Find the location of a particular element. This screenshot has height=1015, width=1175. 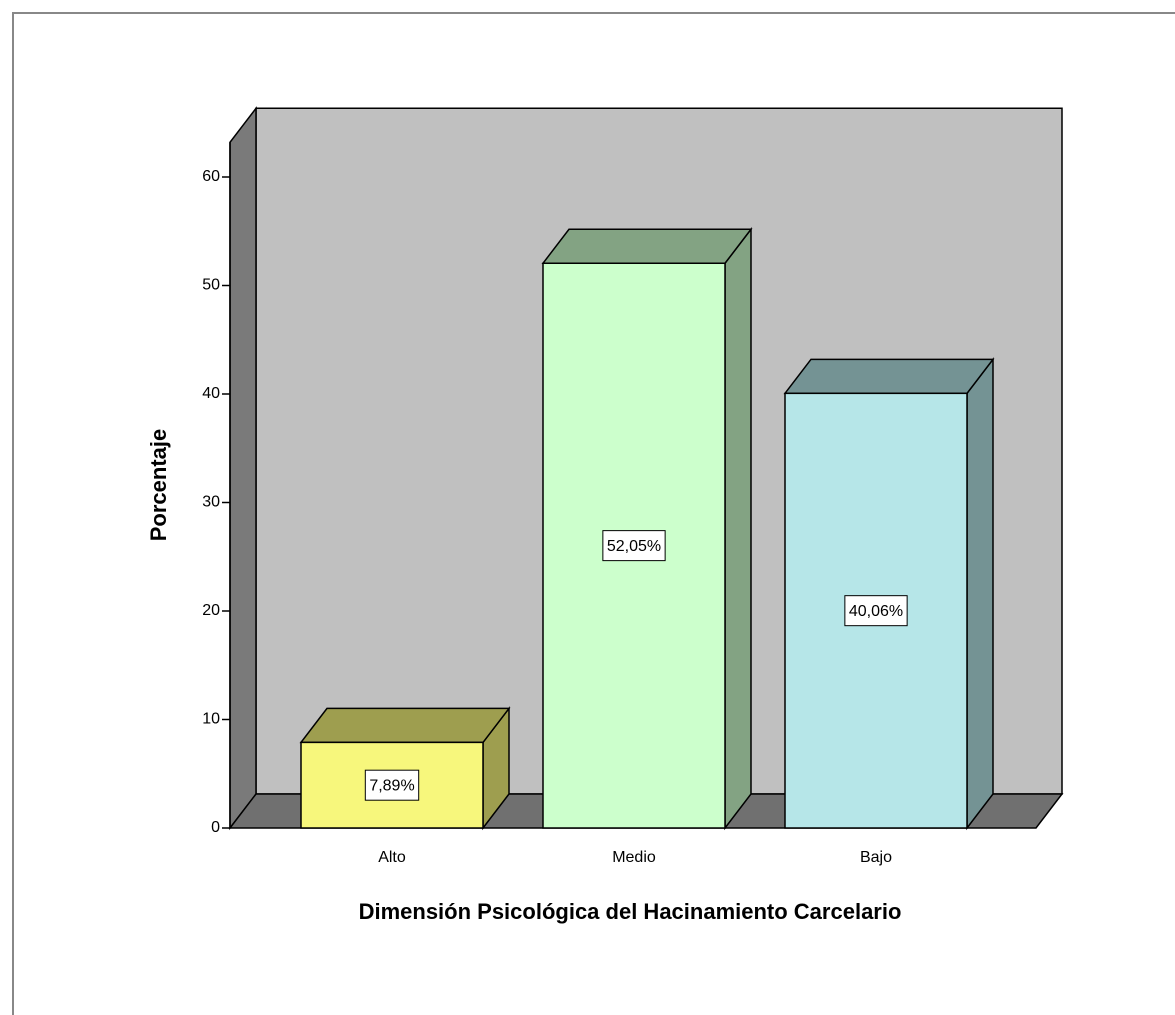

y-tick-label: 60 is located at coordinates (211, 176).